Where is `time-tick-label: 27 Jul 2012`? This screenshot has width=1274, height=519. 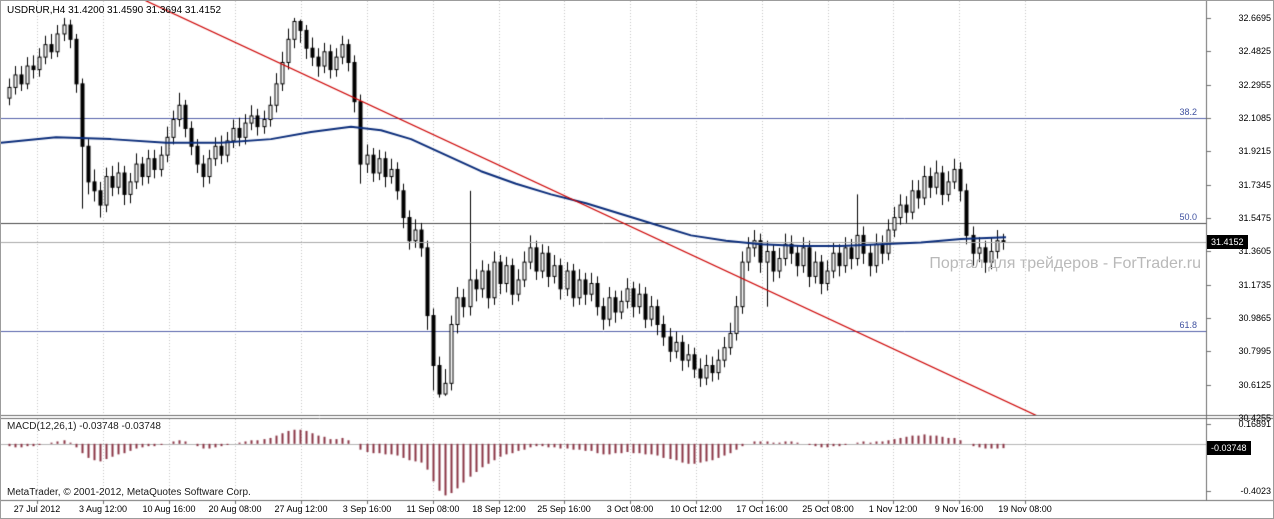
time-tick-label: 27 Jul 2012 is located at coordinates (37, 509).